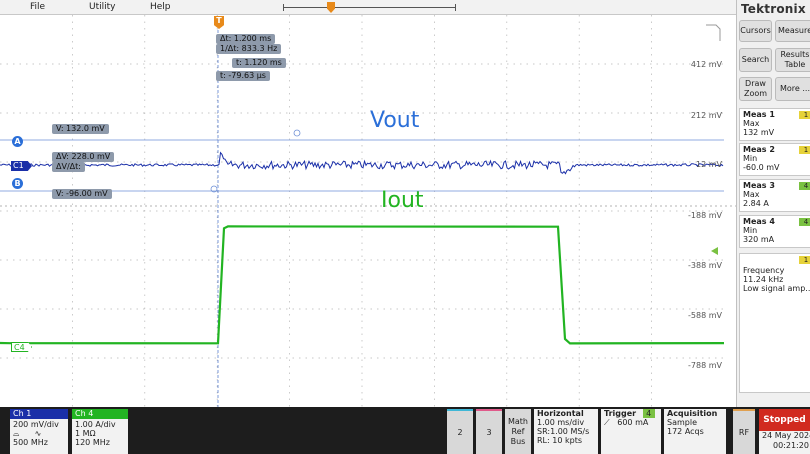 This screenshot has width=810, height=454. I want to click on run-status-area: Stopped 24 May 2024 00:21:20, so click(784, 431).